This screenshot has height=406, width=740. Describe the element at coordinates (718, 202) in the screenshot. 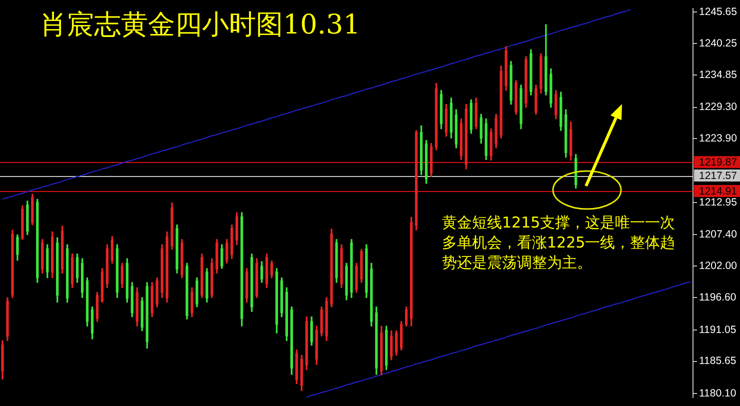

I see `y-tick-label: 1212.95` at that location.